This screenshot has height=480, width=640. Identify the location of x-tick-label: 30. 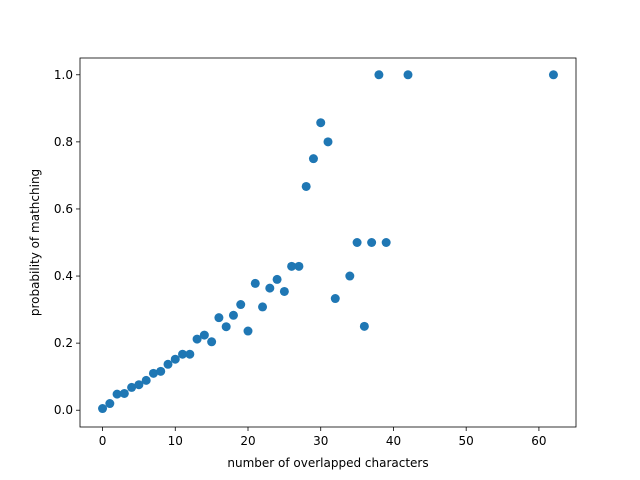
(320, 441).